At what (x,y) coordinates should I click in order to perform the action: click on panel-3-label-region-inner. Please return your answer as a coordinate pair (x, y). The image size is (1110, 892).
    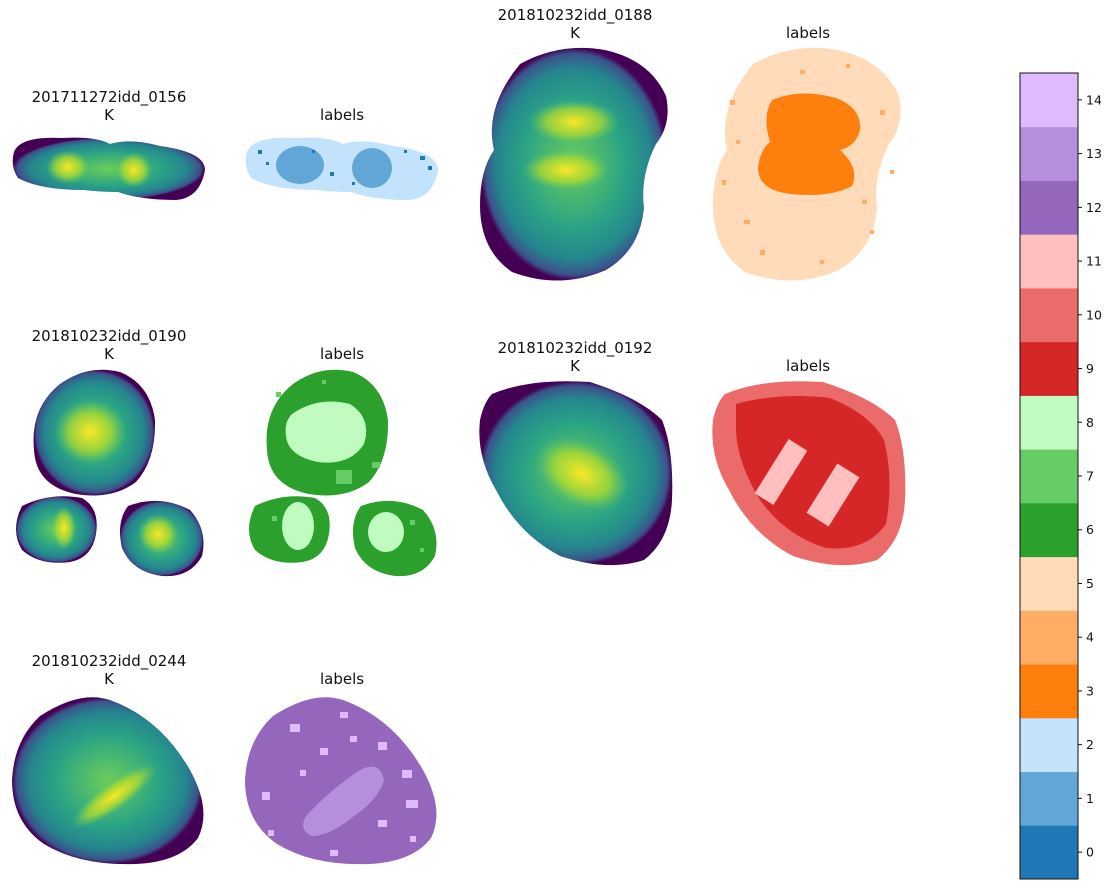
    Looking at the image, I should click on (813, 472).